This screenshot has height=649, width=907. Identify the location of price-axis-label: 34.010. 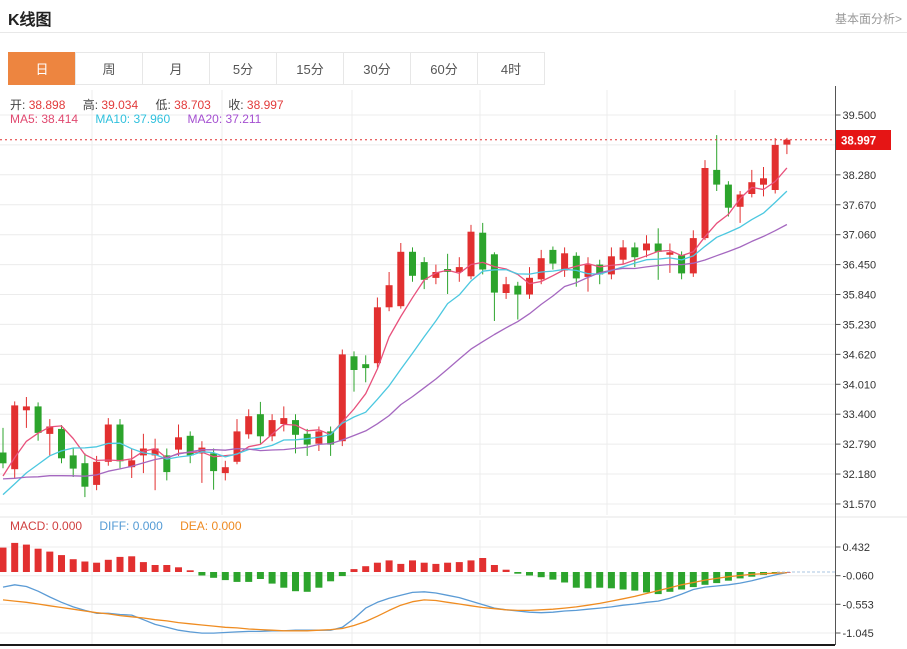
(860, 385).